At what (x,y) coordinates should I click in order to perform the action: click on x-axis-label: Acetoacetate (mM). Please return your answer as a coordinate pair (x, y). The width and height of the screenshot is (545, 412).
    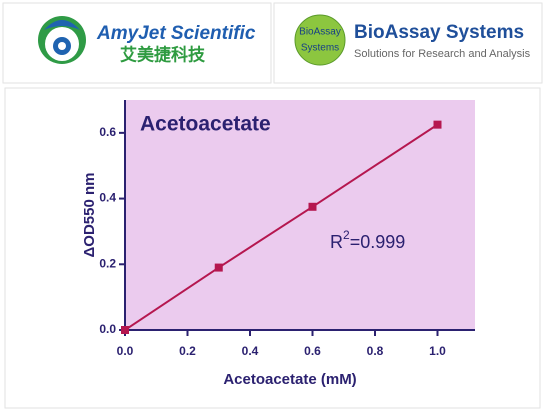
    Looking at the image, I should click on (289, 379).